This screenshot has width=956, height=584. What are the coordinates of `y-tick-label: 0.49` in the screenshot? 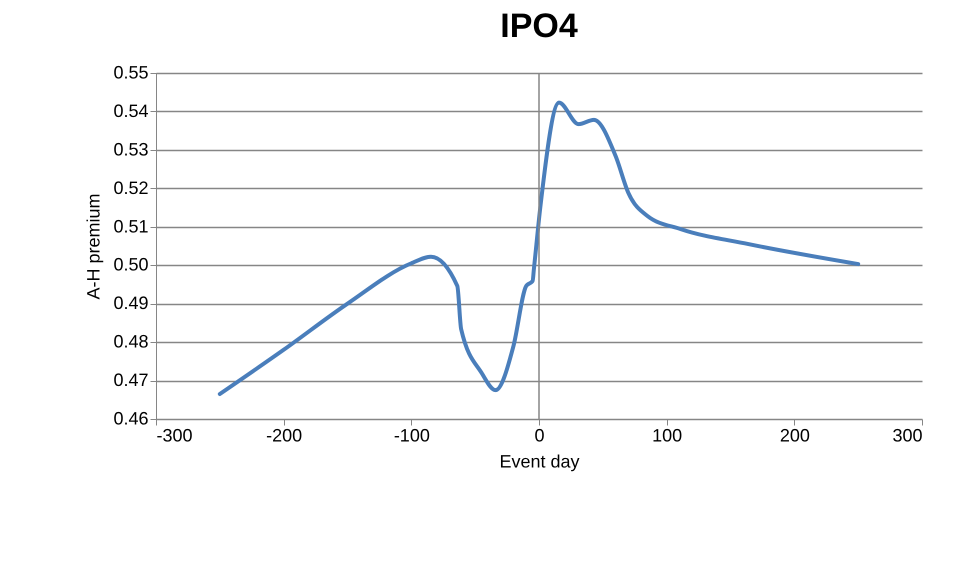 It's located at (130, 303).